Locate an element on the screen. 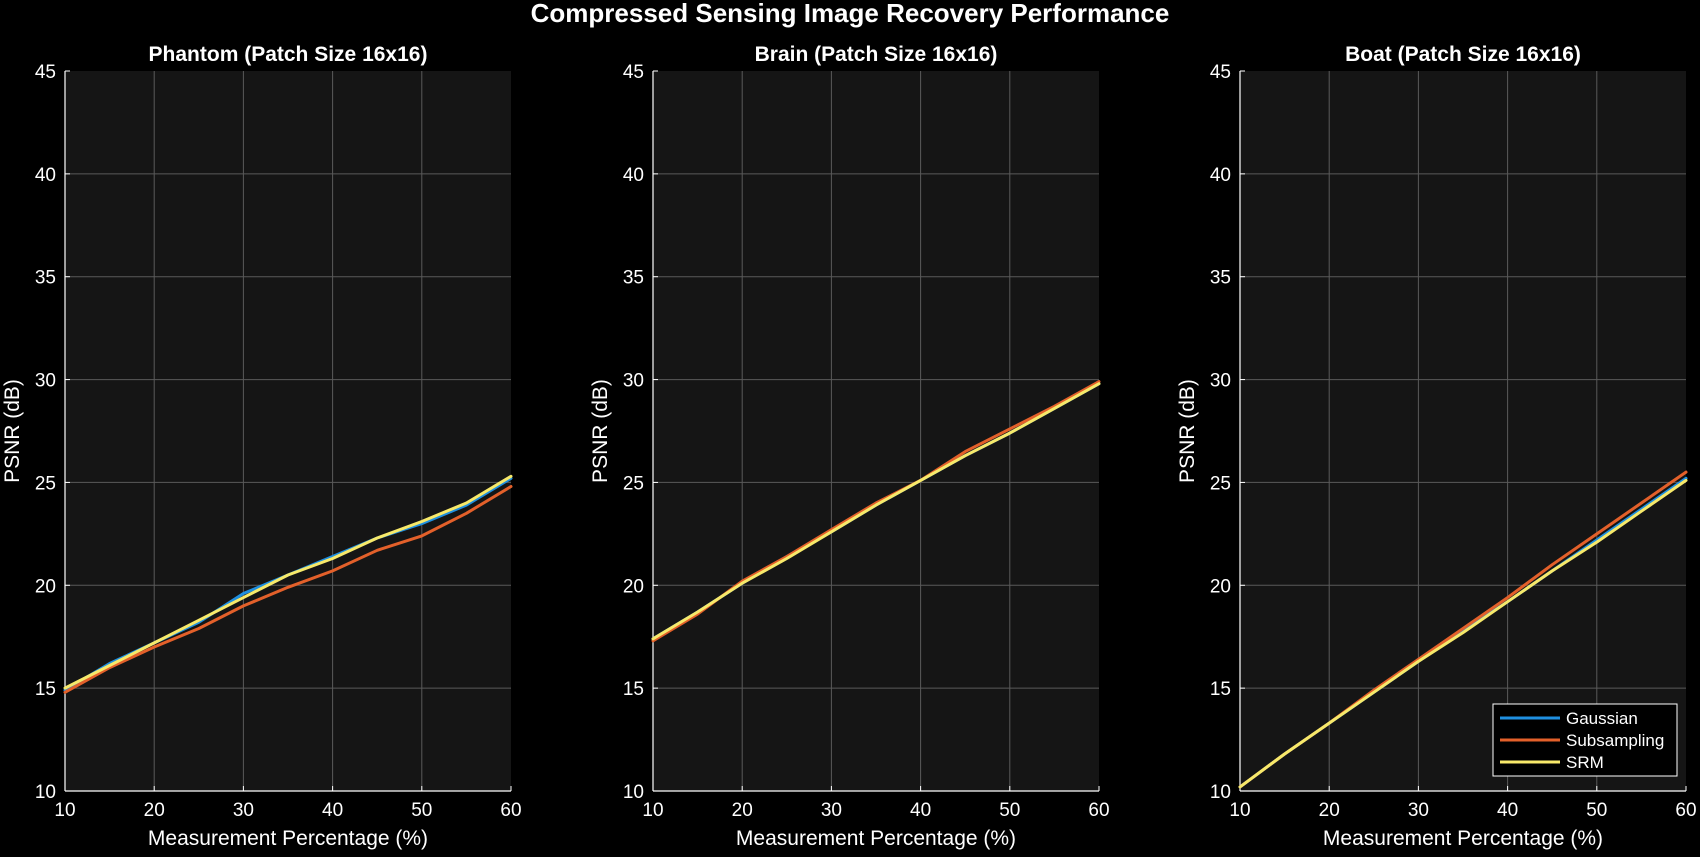 Image resolution: width=1700 pixels, height=857 pixels. legend: Gaussian Subsampling SRM is located at coordinates (1585, 740).